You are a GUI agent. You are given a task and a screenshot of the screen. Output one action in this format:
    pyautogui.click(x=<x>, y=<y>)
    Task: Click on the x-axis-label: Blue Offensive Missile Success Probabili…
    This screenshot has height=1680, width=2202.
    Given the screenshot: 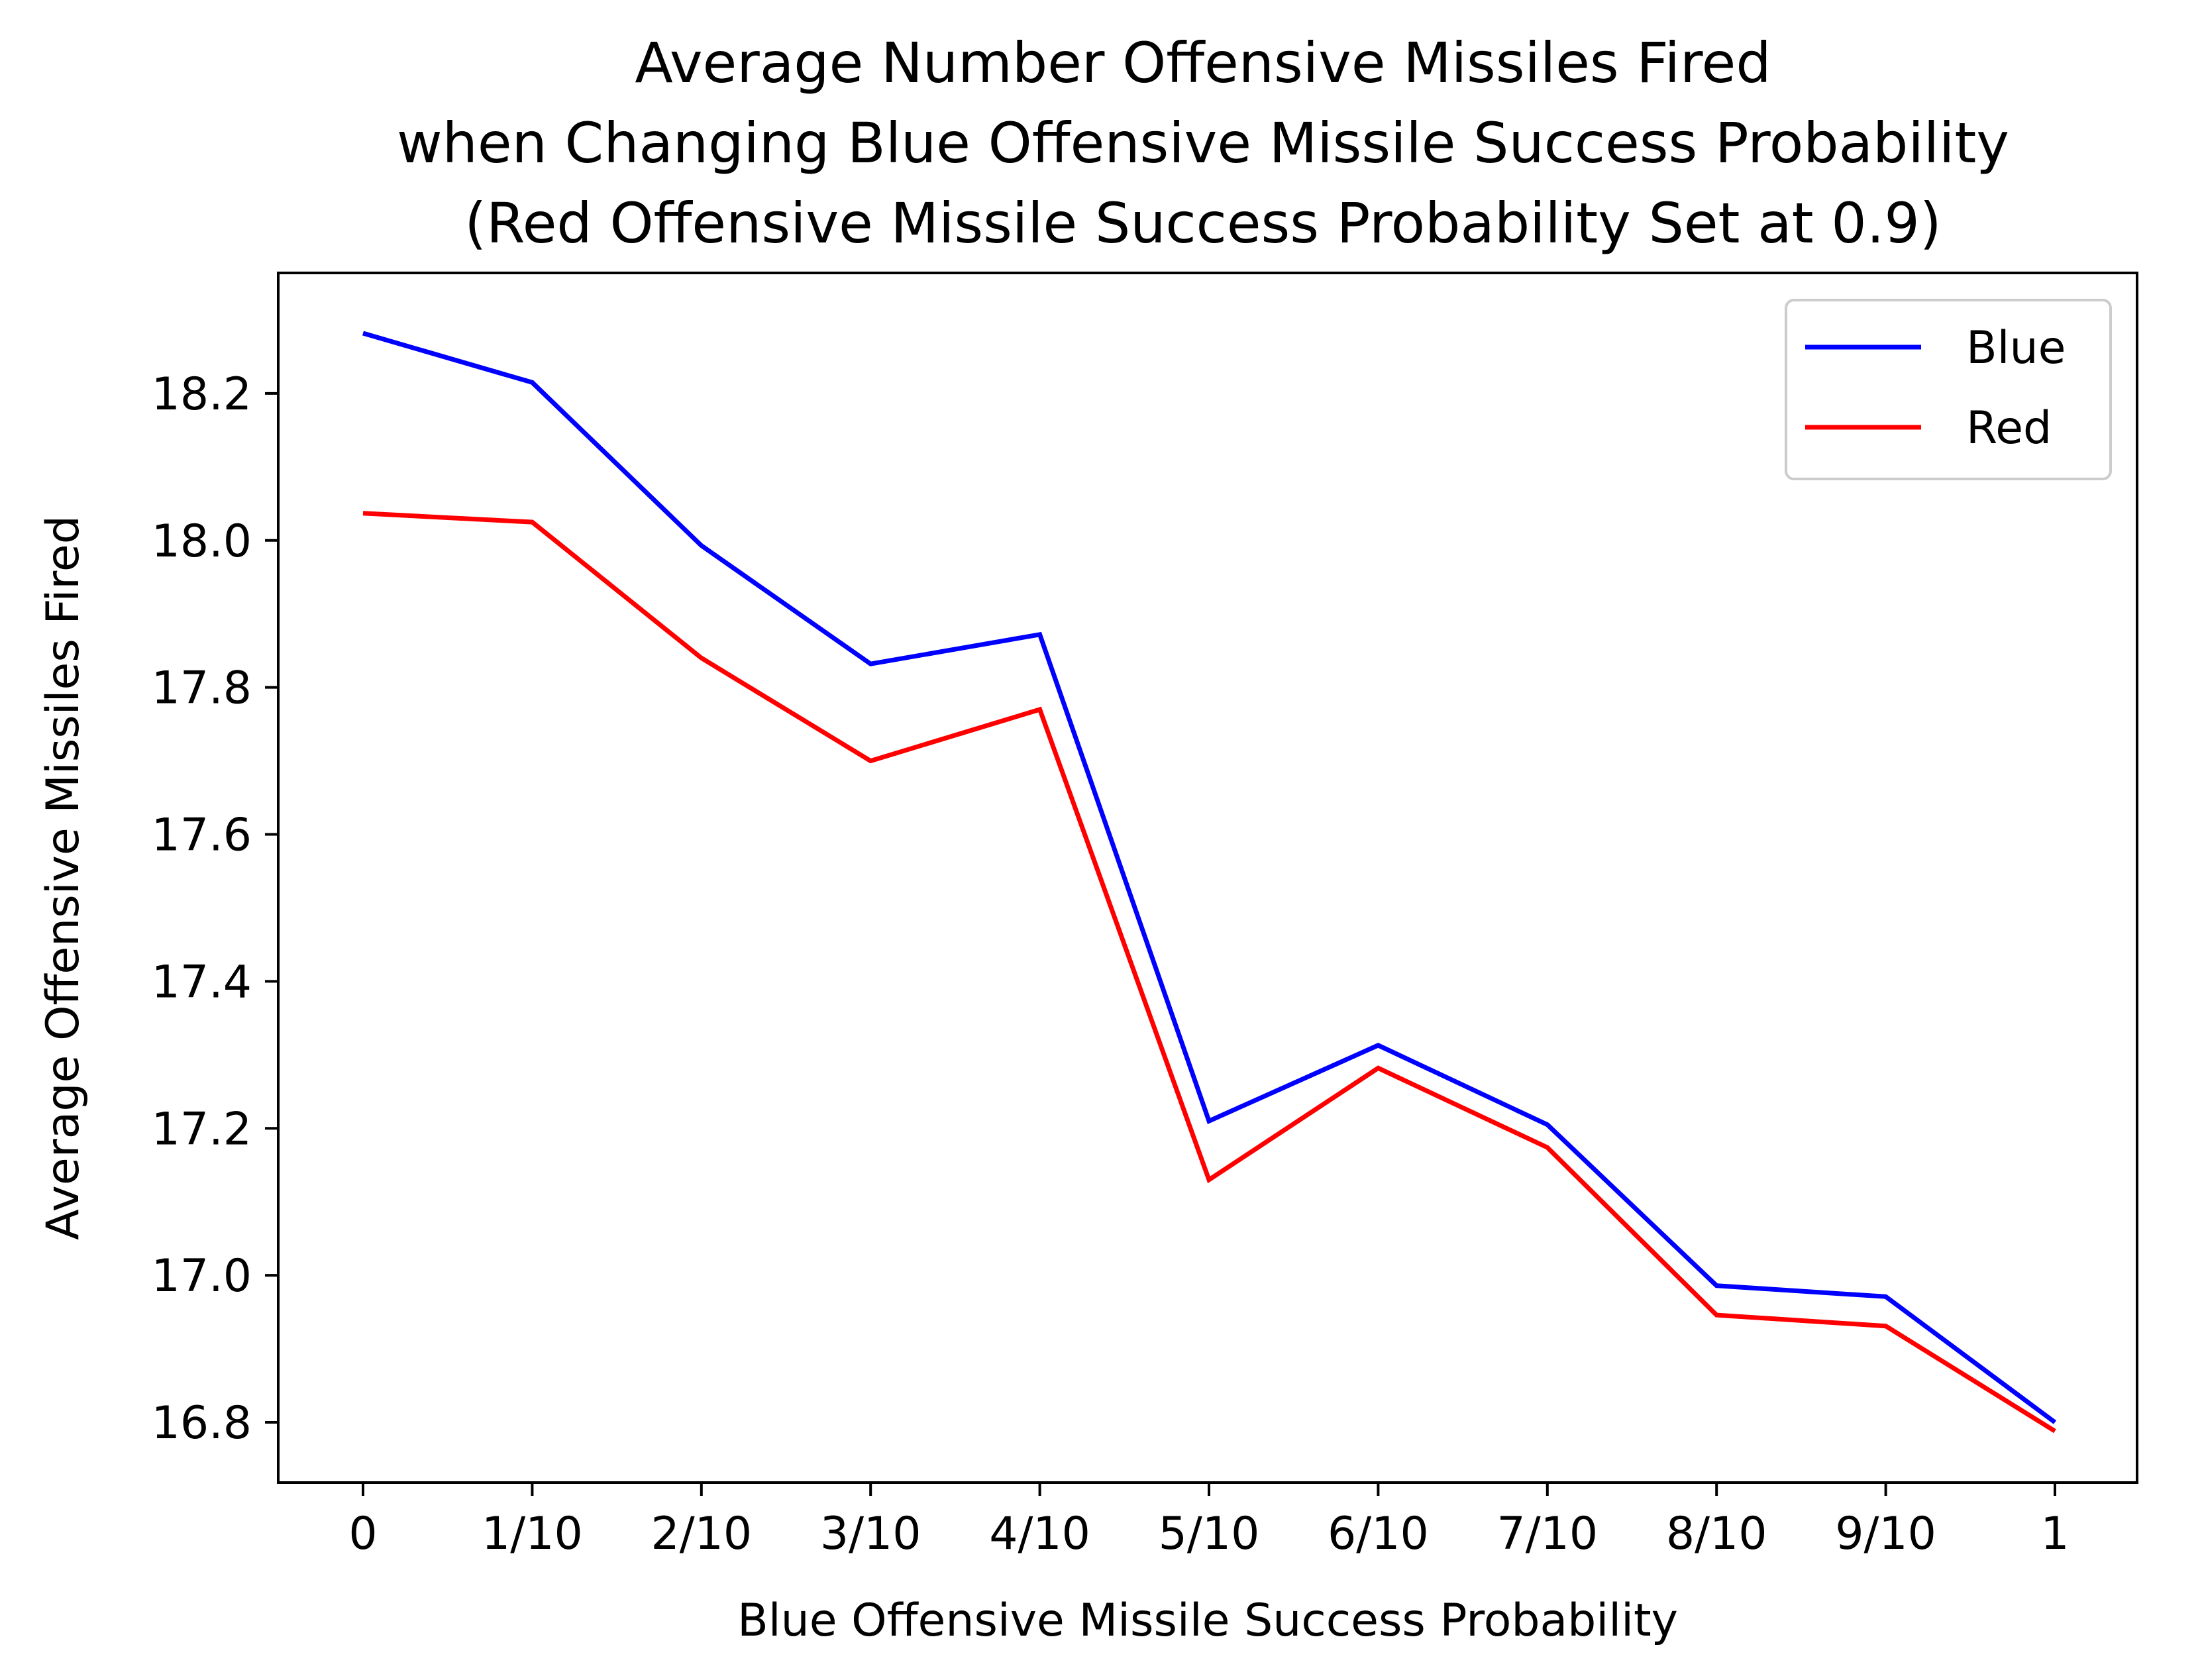 What is the action you would take?
    pyautogui.click(x=1207, y=1621)
    